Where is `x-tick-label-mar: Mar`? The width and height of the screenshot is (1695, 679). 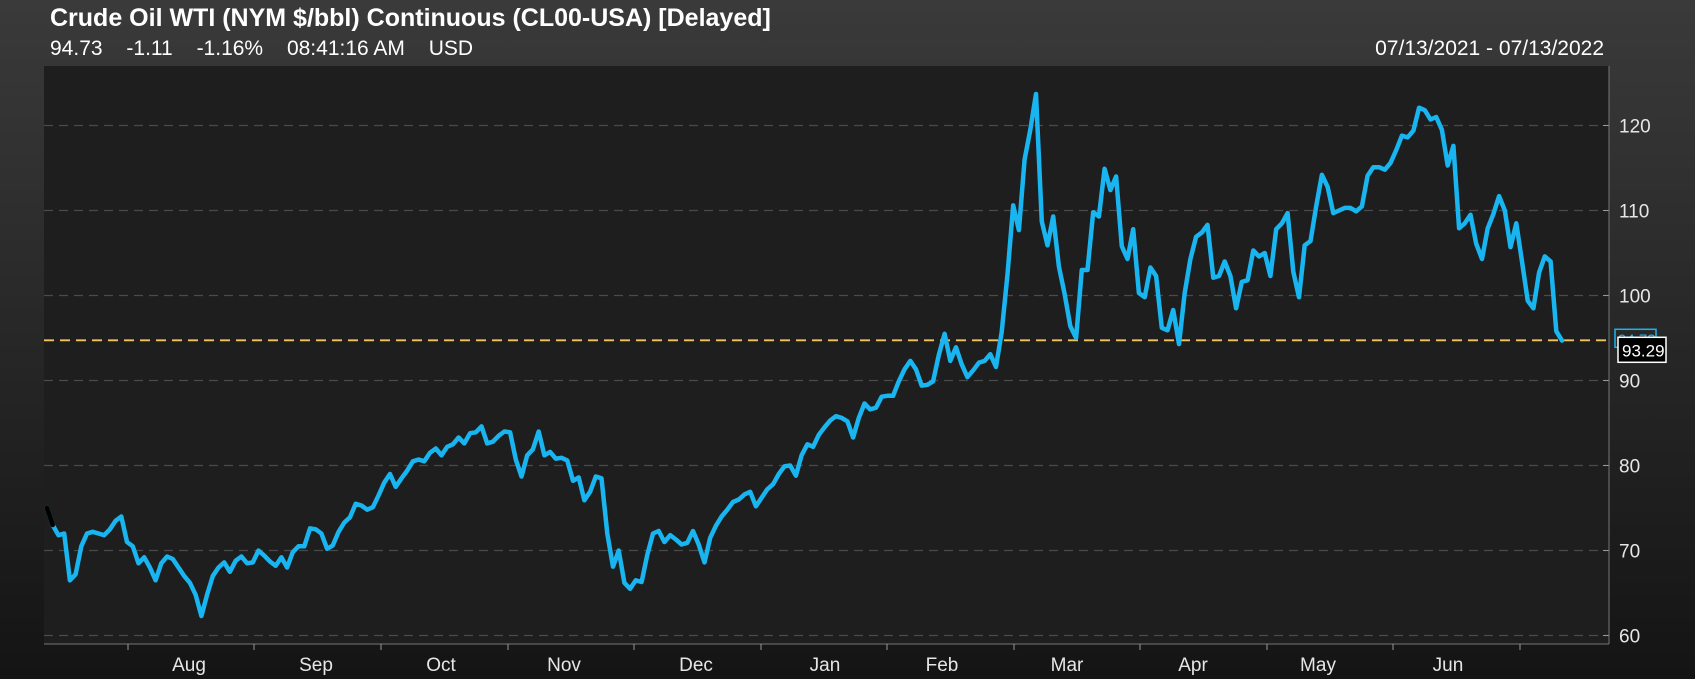
x-tick-label-mar: Mar is located at coordinates (1067, 665).